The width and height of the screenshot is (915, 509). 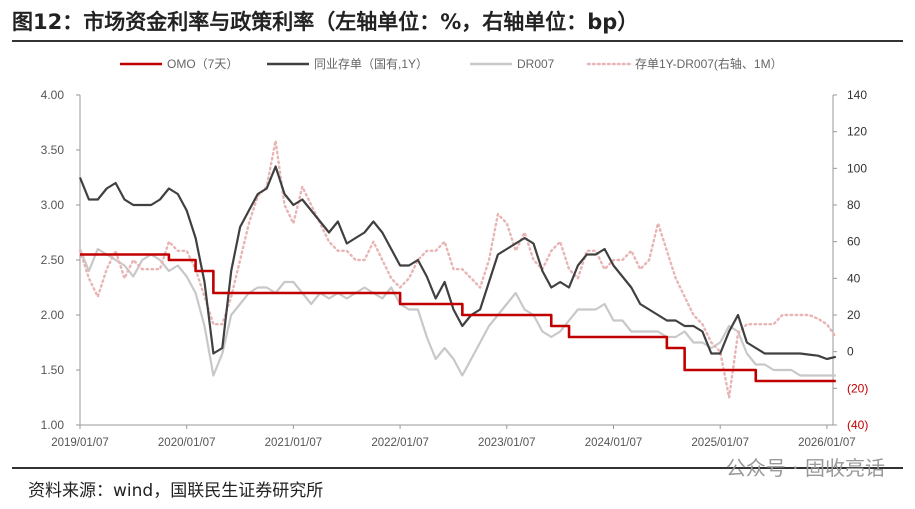 What do you see at coordinates (202, 64) in the screenshot?
I see `legend-label-0: OMO（7天）` at bounding box center [202, 64].